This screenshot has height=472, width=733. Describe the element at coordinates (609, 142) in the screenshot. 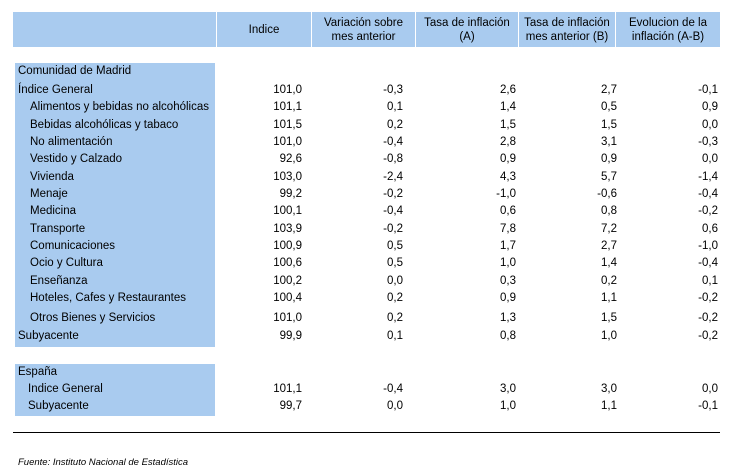

I see `cell-tasa-b: 3,1` at that location.